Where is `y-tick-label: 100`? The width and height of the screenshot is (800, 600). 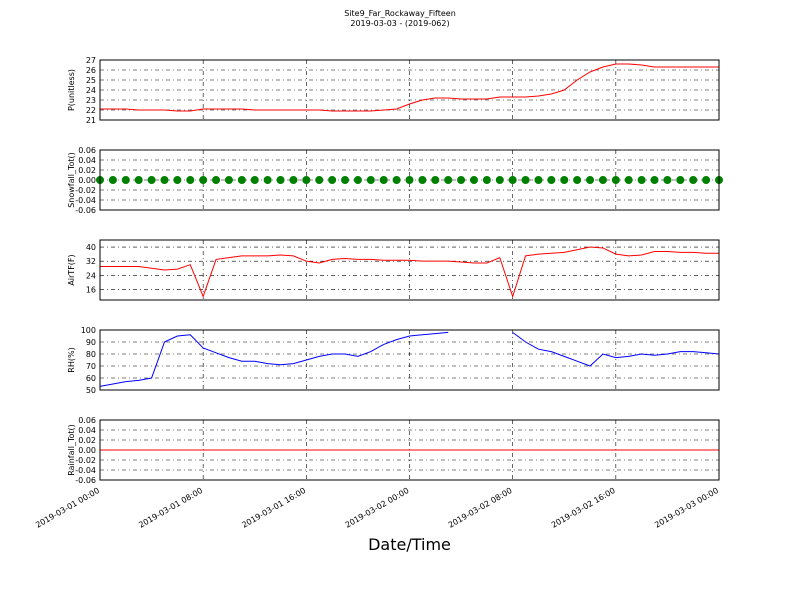 y-tick-label: 100 is located at coordinates (88, 330).